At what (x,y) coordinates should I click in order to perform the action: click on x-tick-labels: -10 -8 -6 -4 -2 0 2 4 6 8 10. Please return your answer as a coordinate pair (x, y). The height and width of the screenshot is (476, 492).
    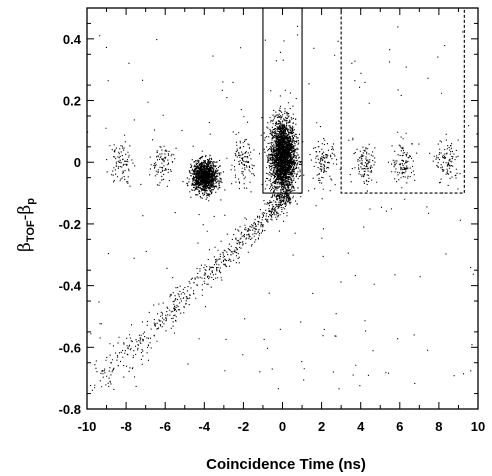
    Looking at the image, I should click on (282, 426).